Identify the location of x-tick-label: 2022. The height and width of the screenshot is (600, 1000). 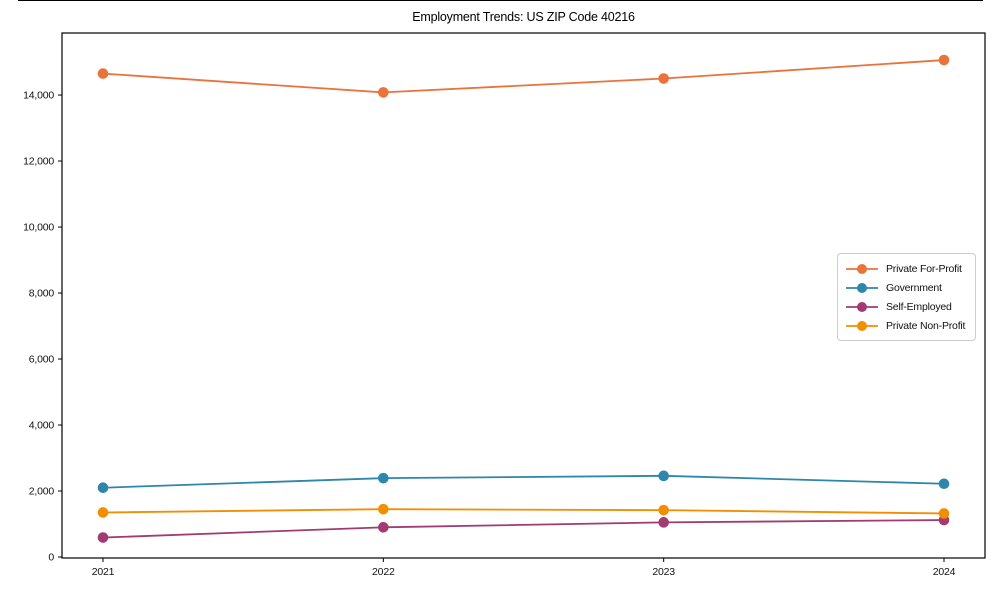
(383, 572).